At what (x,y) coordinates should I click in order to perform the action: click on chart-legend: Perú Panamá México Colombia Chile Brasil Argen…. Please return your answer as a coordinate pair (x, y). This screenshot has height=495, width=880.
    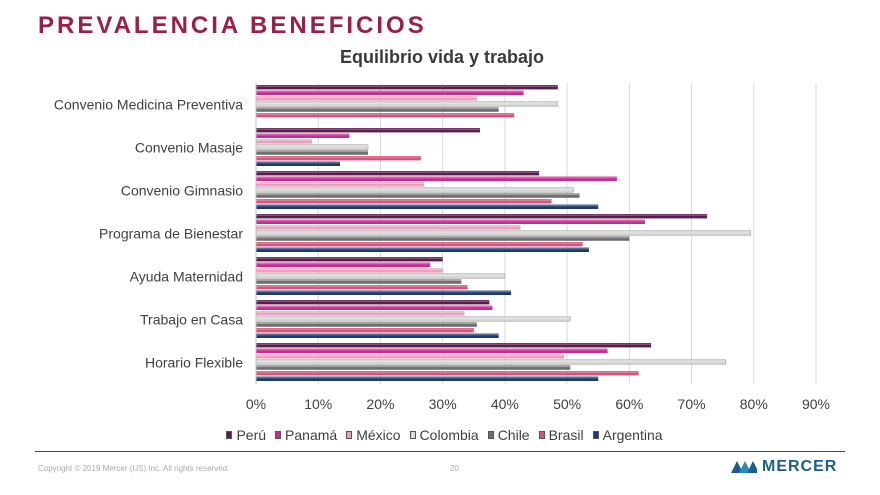
    Looking at the image, I should click on (440, 435).